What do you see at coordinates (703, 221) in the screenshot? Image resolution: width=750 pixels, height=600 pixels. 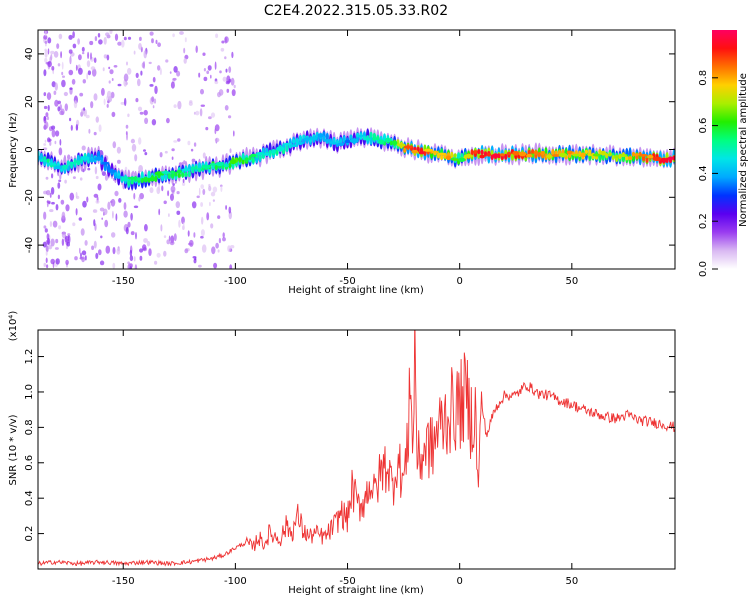 I see `colorbar-tick-label: 0.2` at bounding box center [703, 221].